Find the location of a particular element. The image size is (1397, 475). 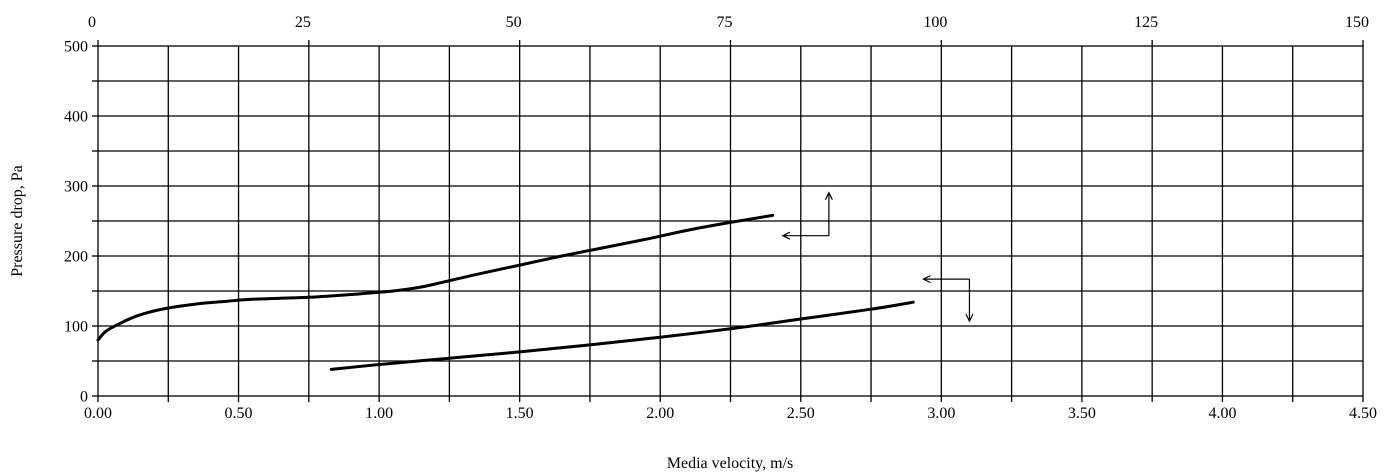

top-x-tick-label: 50 is located at coordinates (514, 22).